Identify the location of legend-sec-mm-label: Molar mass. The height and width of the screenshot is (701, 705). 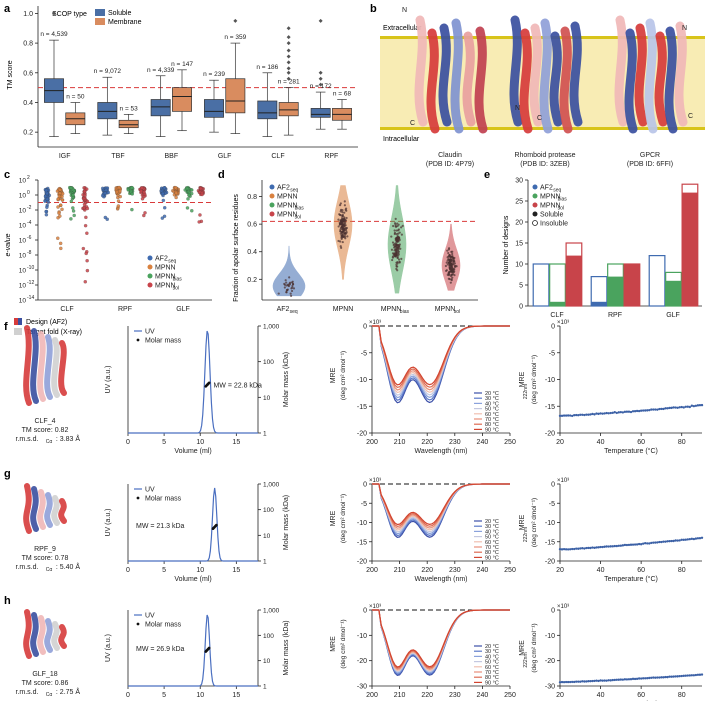
(163, 625).